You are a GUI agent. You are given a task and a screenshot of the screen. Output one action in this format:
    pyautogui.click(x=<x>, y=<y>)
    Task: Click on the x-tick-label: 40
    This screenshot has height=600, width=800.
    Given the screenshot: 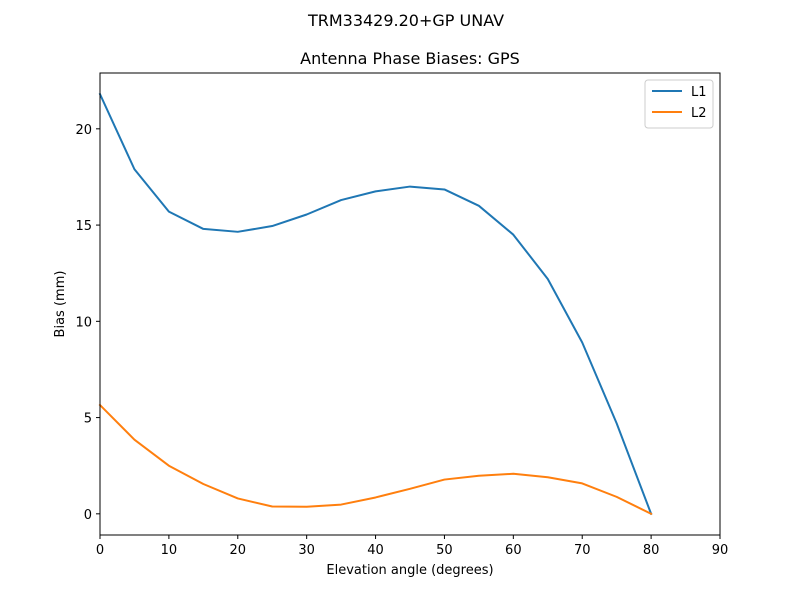 What is the action you would take?
    pyautogui.click(x=375, y=550)
    